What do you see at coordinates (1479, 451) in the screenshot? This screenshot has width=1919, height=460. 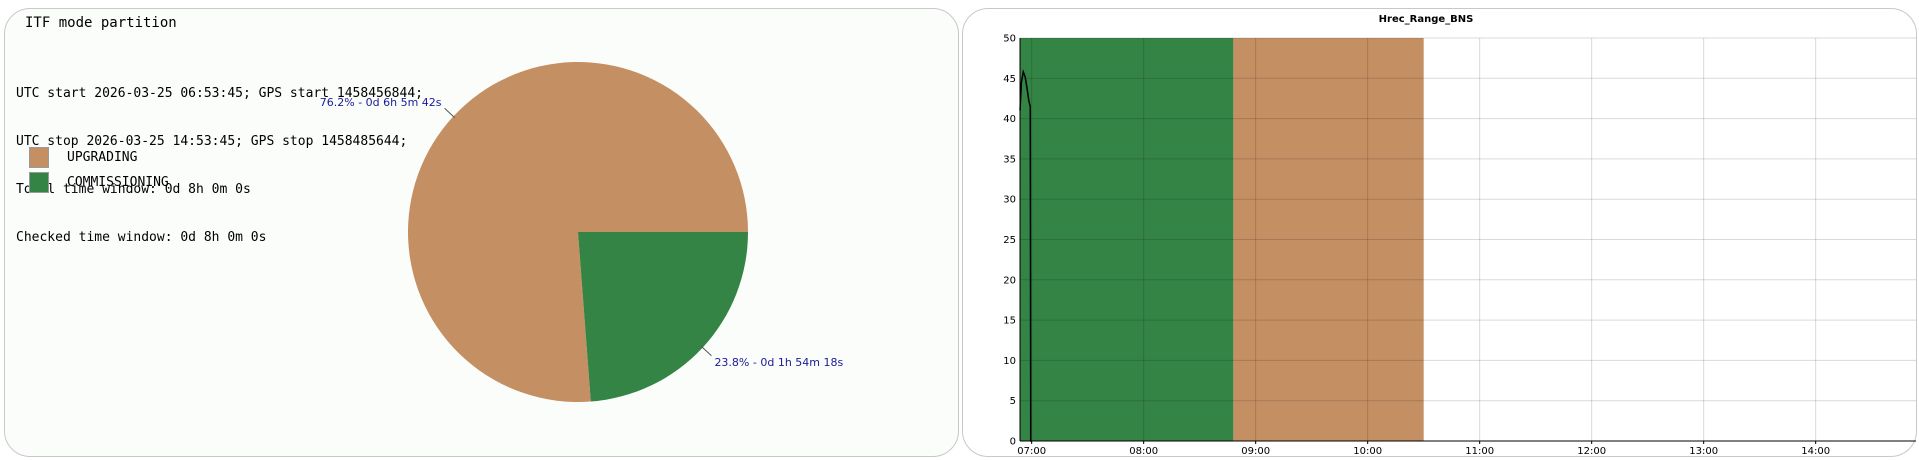 I see `x-tick-label: 11:00` at bounding box center [1479, 451].